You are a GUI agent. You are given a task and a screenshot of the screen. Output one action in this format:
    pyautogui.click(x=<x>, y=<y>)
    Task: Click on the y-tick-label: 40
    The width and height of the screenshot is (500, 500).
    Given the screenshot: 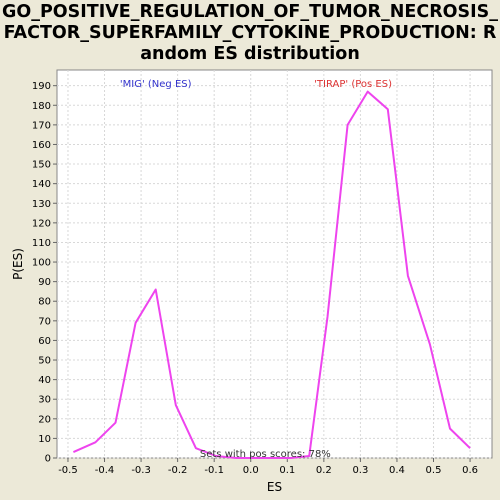 What is the action you would take?
    pyautogui.click(x=44, y=380)
    